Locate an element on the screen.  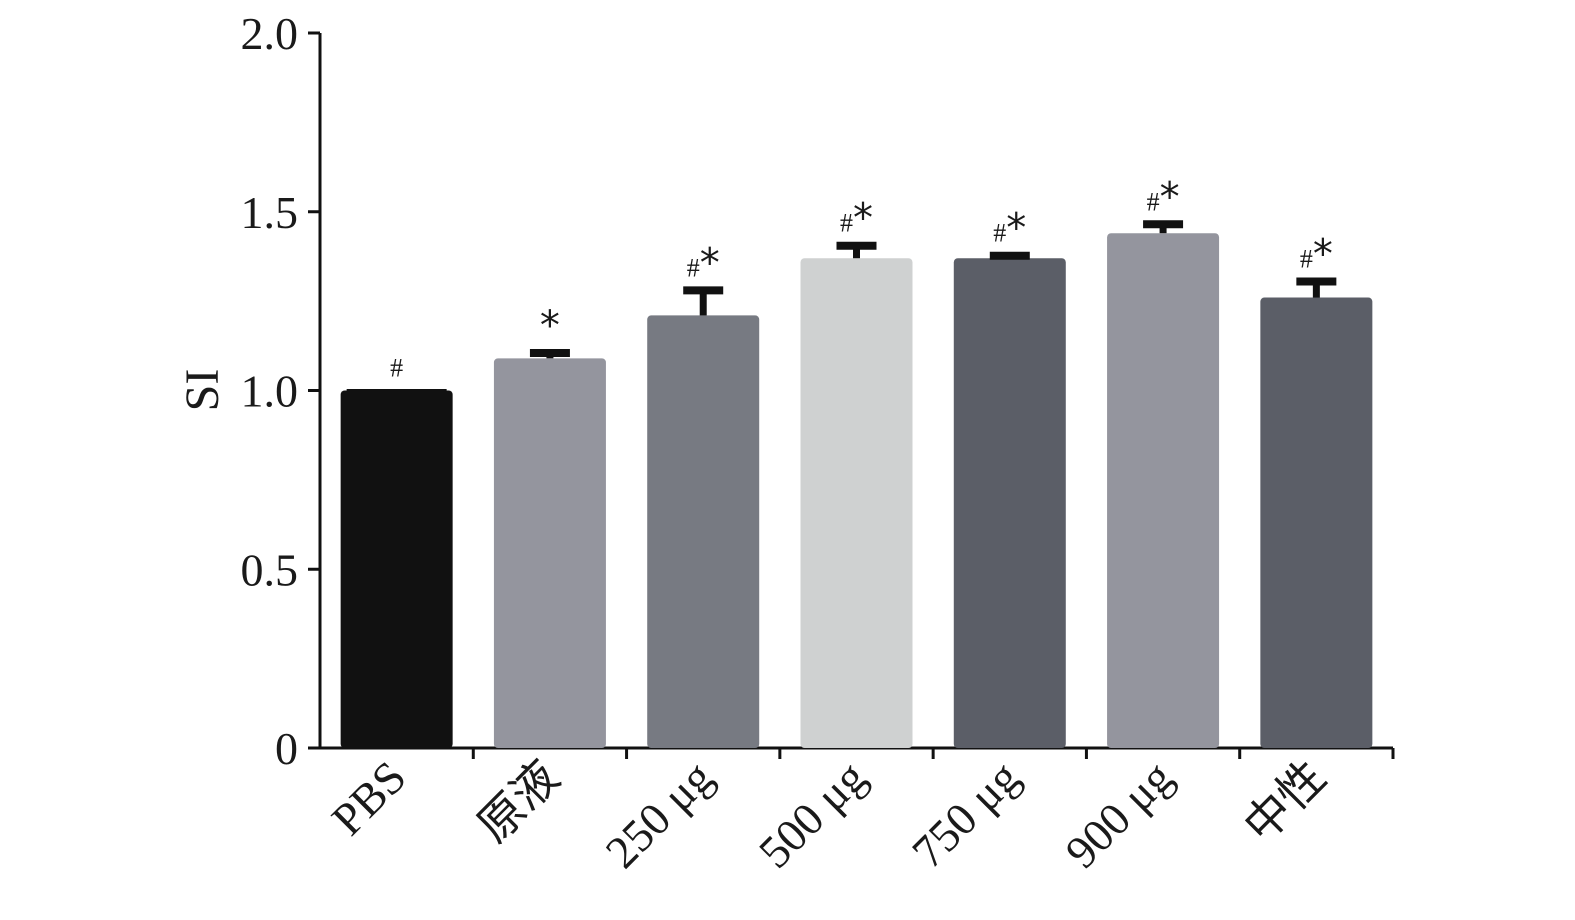
significance-annotation-5: #* is located at coordinates (1163, 197).